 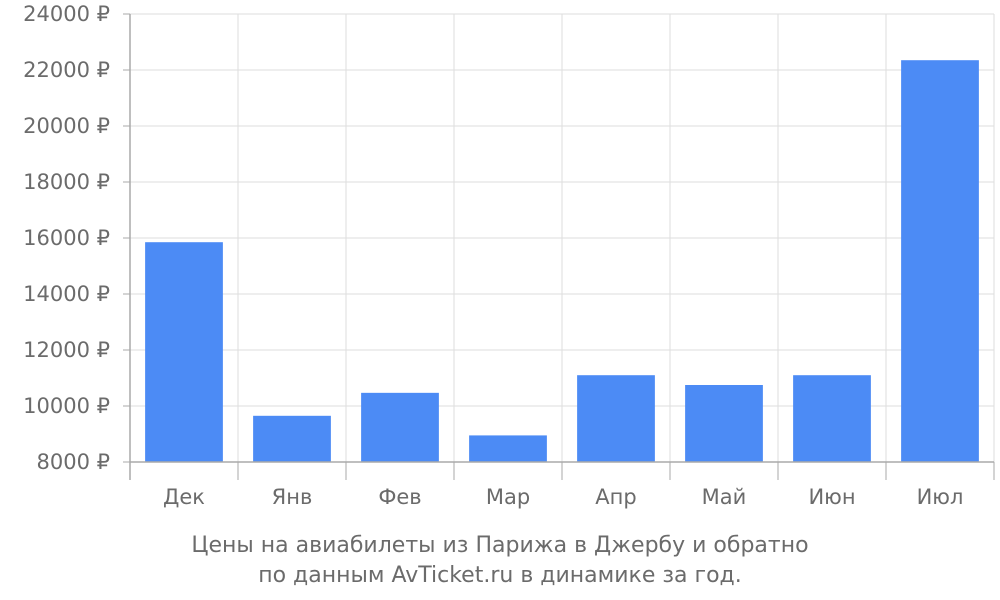 I want to click on x-tick-label: Июн, so click(x=831, y=497).